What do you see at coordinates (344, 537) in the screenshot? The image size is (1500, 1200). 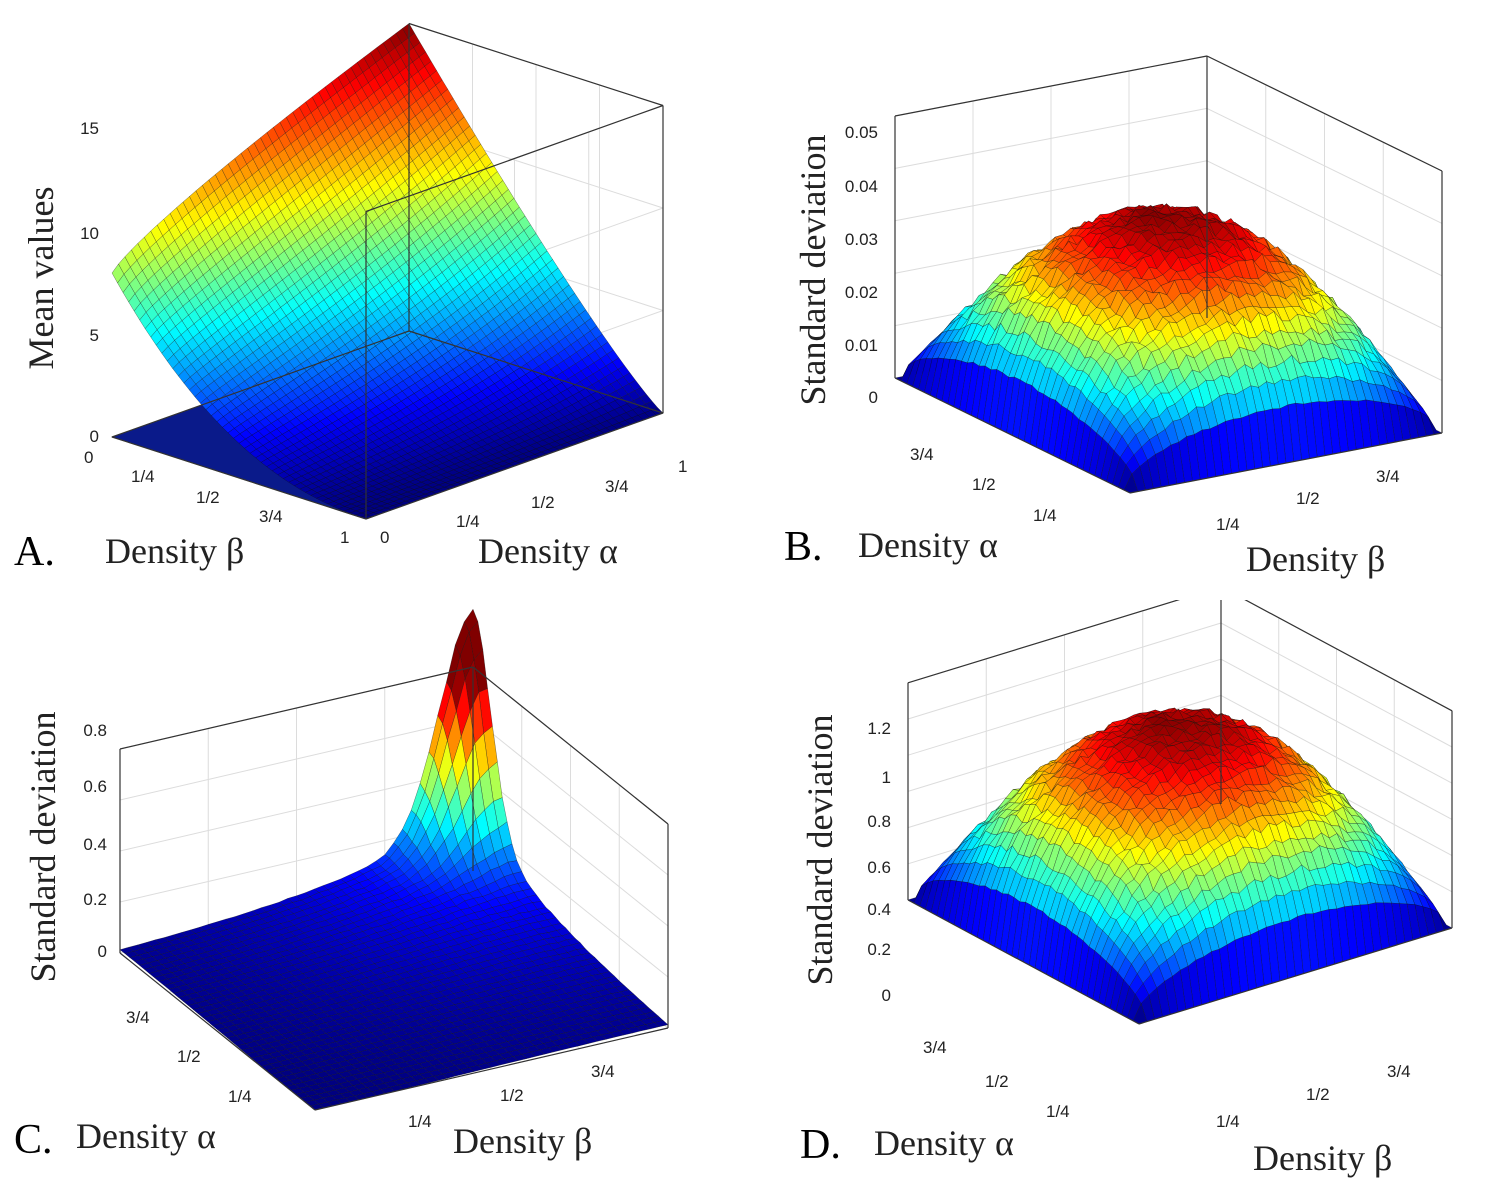 I see `beta-tick-label: 1` at bounding box center [344, 537].